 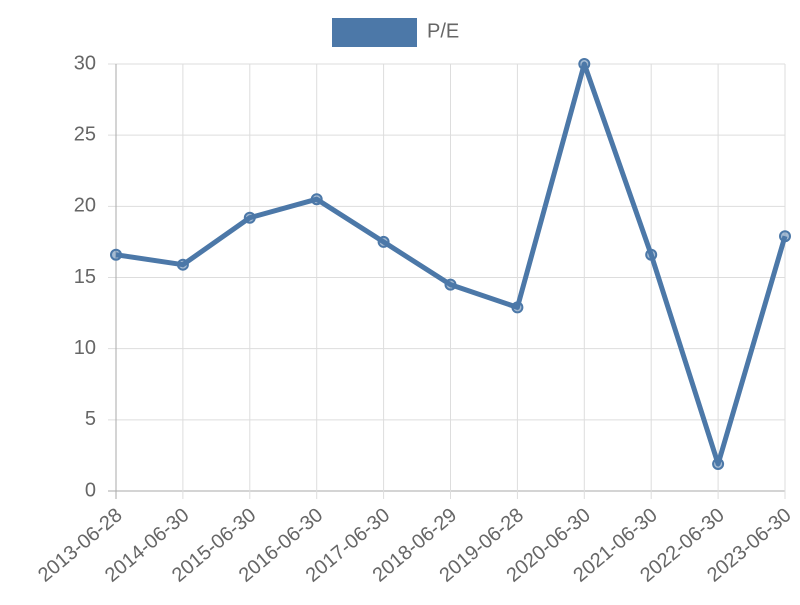 I want to click on y-tick-label: 25, so click(x=85, y=134).